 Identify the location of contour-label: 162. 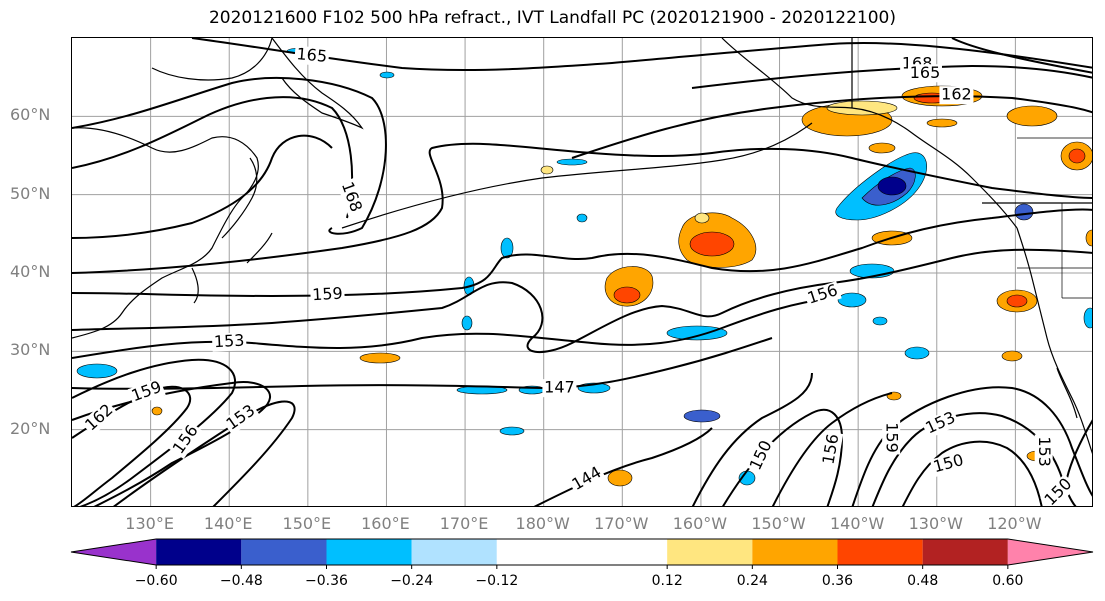
(956, 94).